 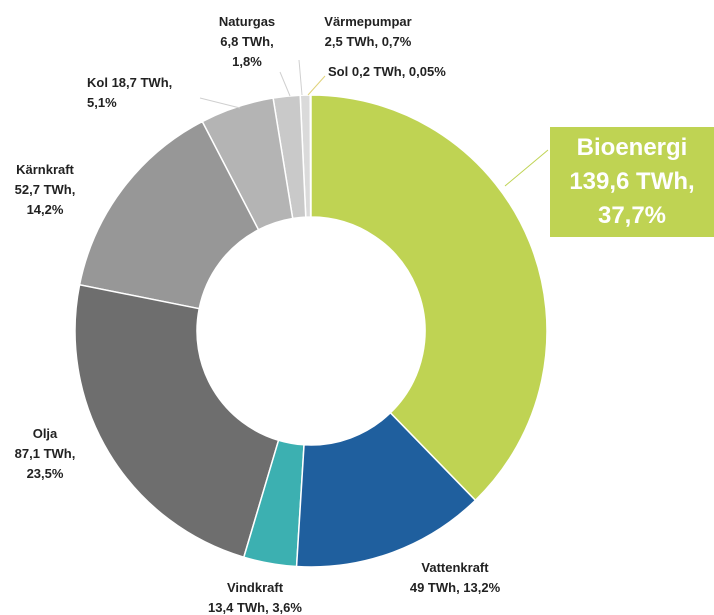 I want to click on category-label: Olja, so click(x=45, y=433).